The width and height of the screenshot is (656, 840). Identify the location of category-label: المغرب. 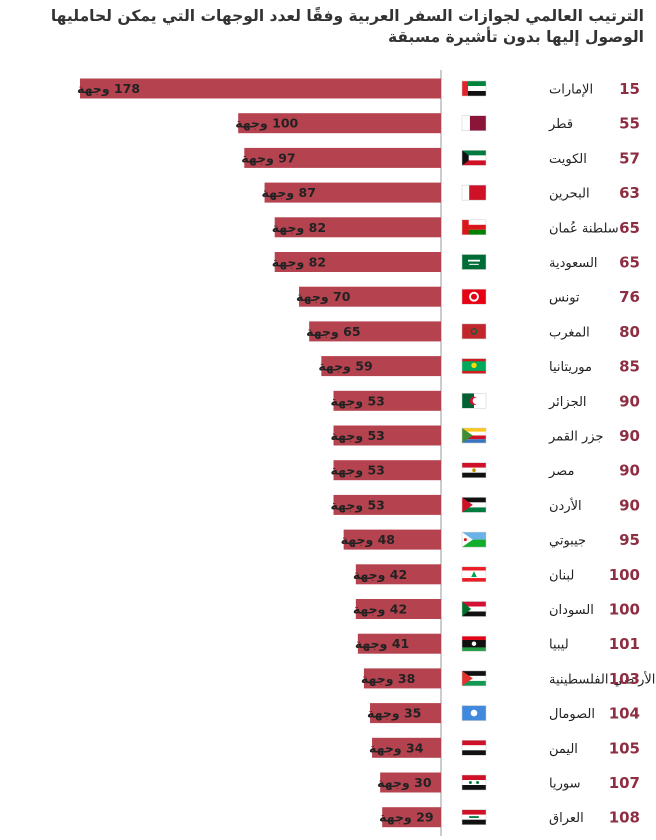
(569, 332).